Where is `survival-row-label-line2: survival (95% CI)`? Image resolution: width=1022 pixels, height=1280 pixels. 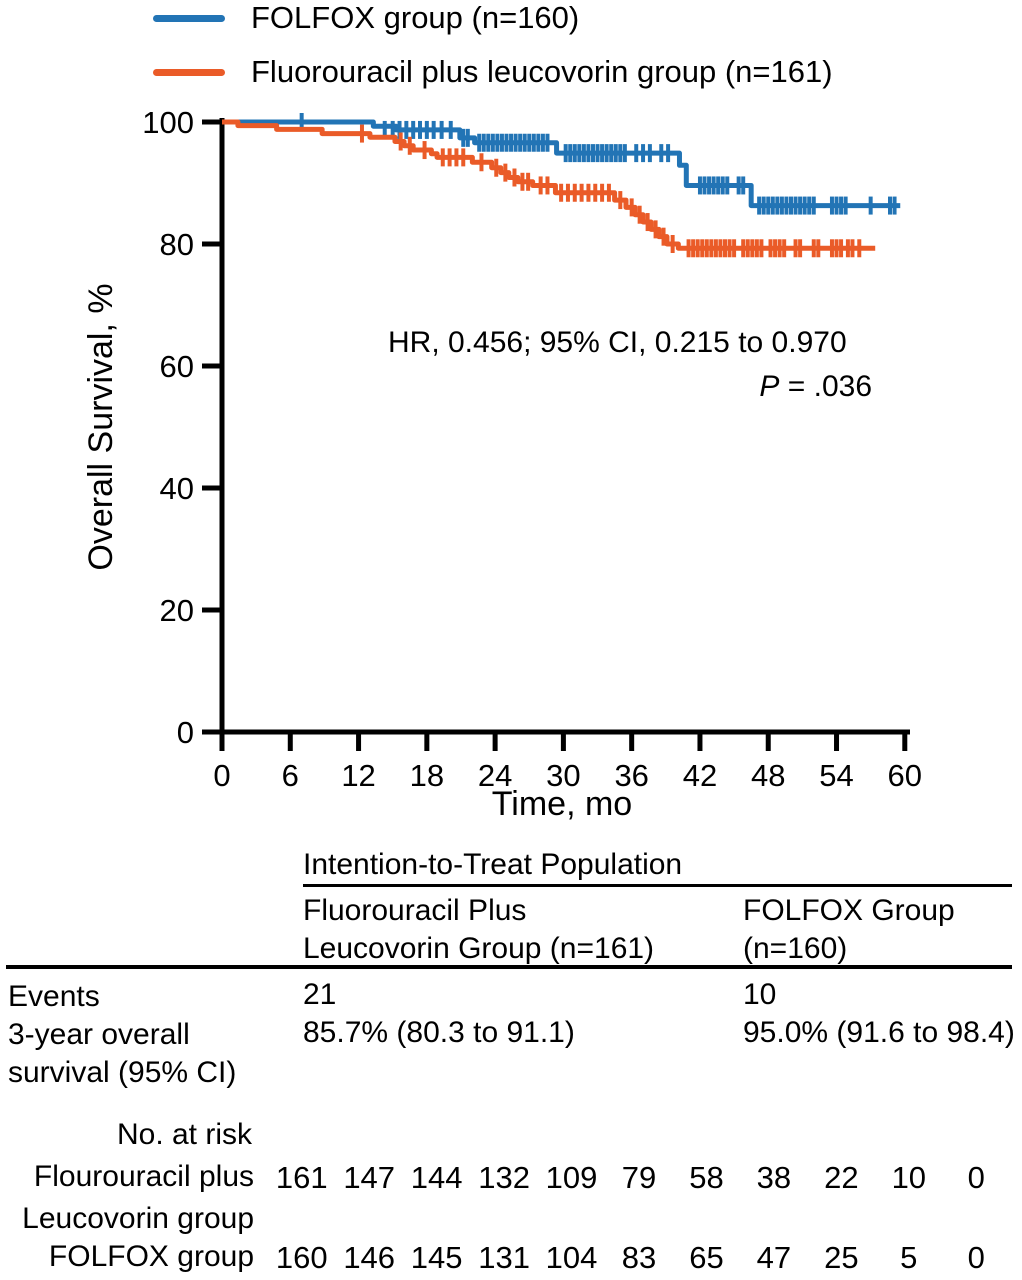 survival-row-label-line2: survival (95% CI) is located at coordinates (122, 1072).